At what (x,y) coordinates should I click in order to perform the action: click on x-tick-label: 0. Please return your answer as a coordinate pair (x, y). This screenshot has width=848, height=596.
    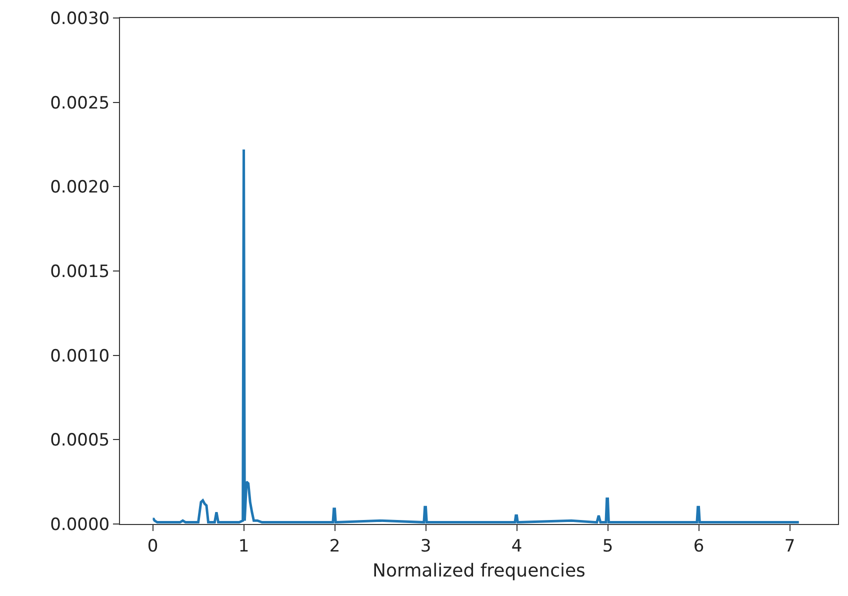
    Looking at the image, I should click on (152, 546).